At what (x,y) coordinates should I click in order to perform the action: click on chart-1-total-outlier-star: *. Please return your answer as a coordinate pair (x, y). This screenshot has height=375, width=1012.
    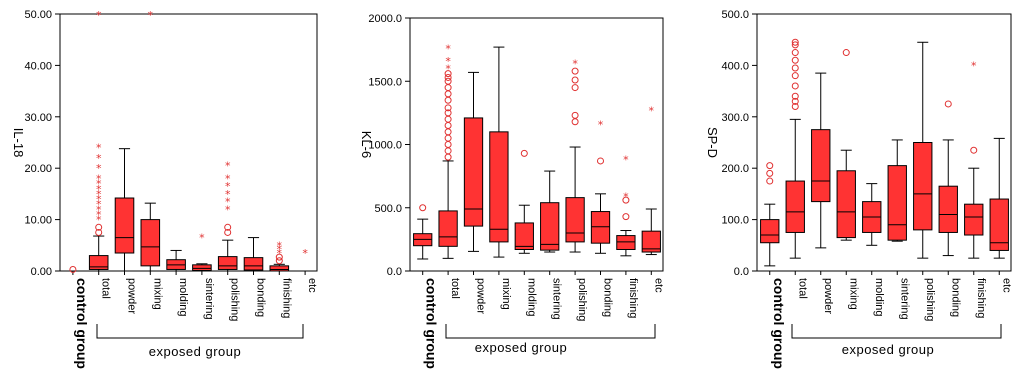
    Looking at the image, I should click on (448, 69).